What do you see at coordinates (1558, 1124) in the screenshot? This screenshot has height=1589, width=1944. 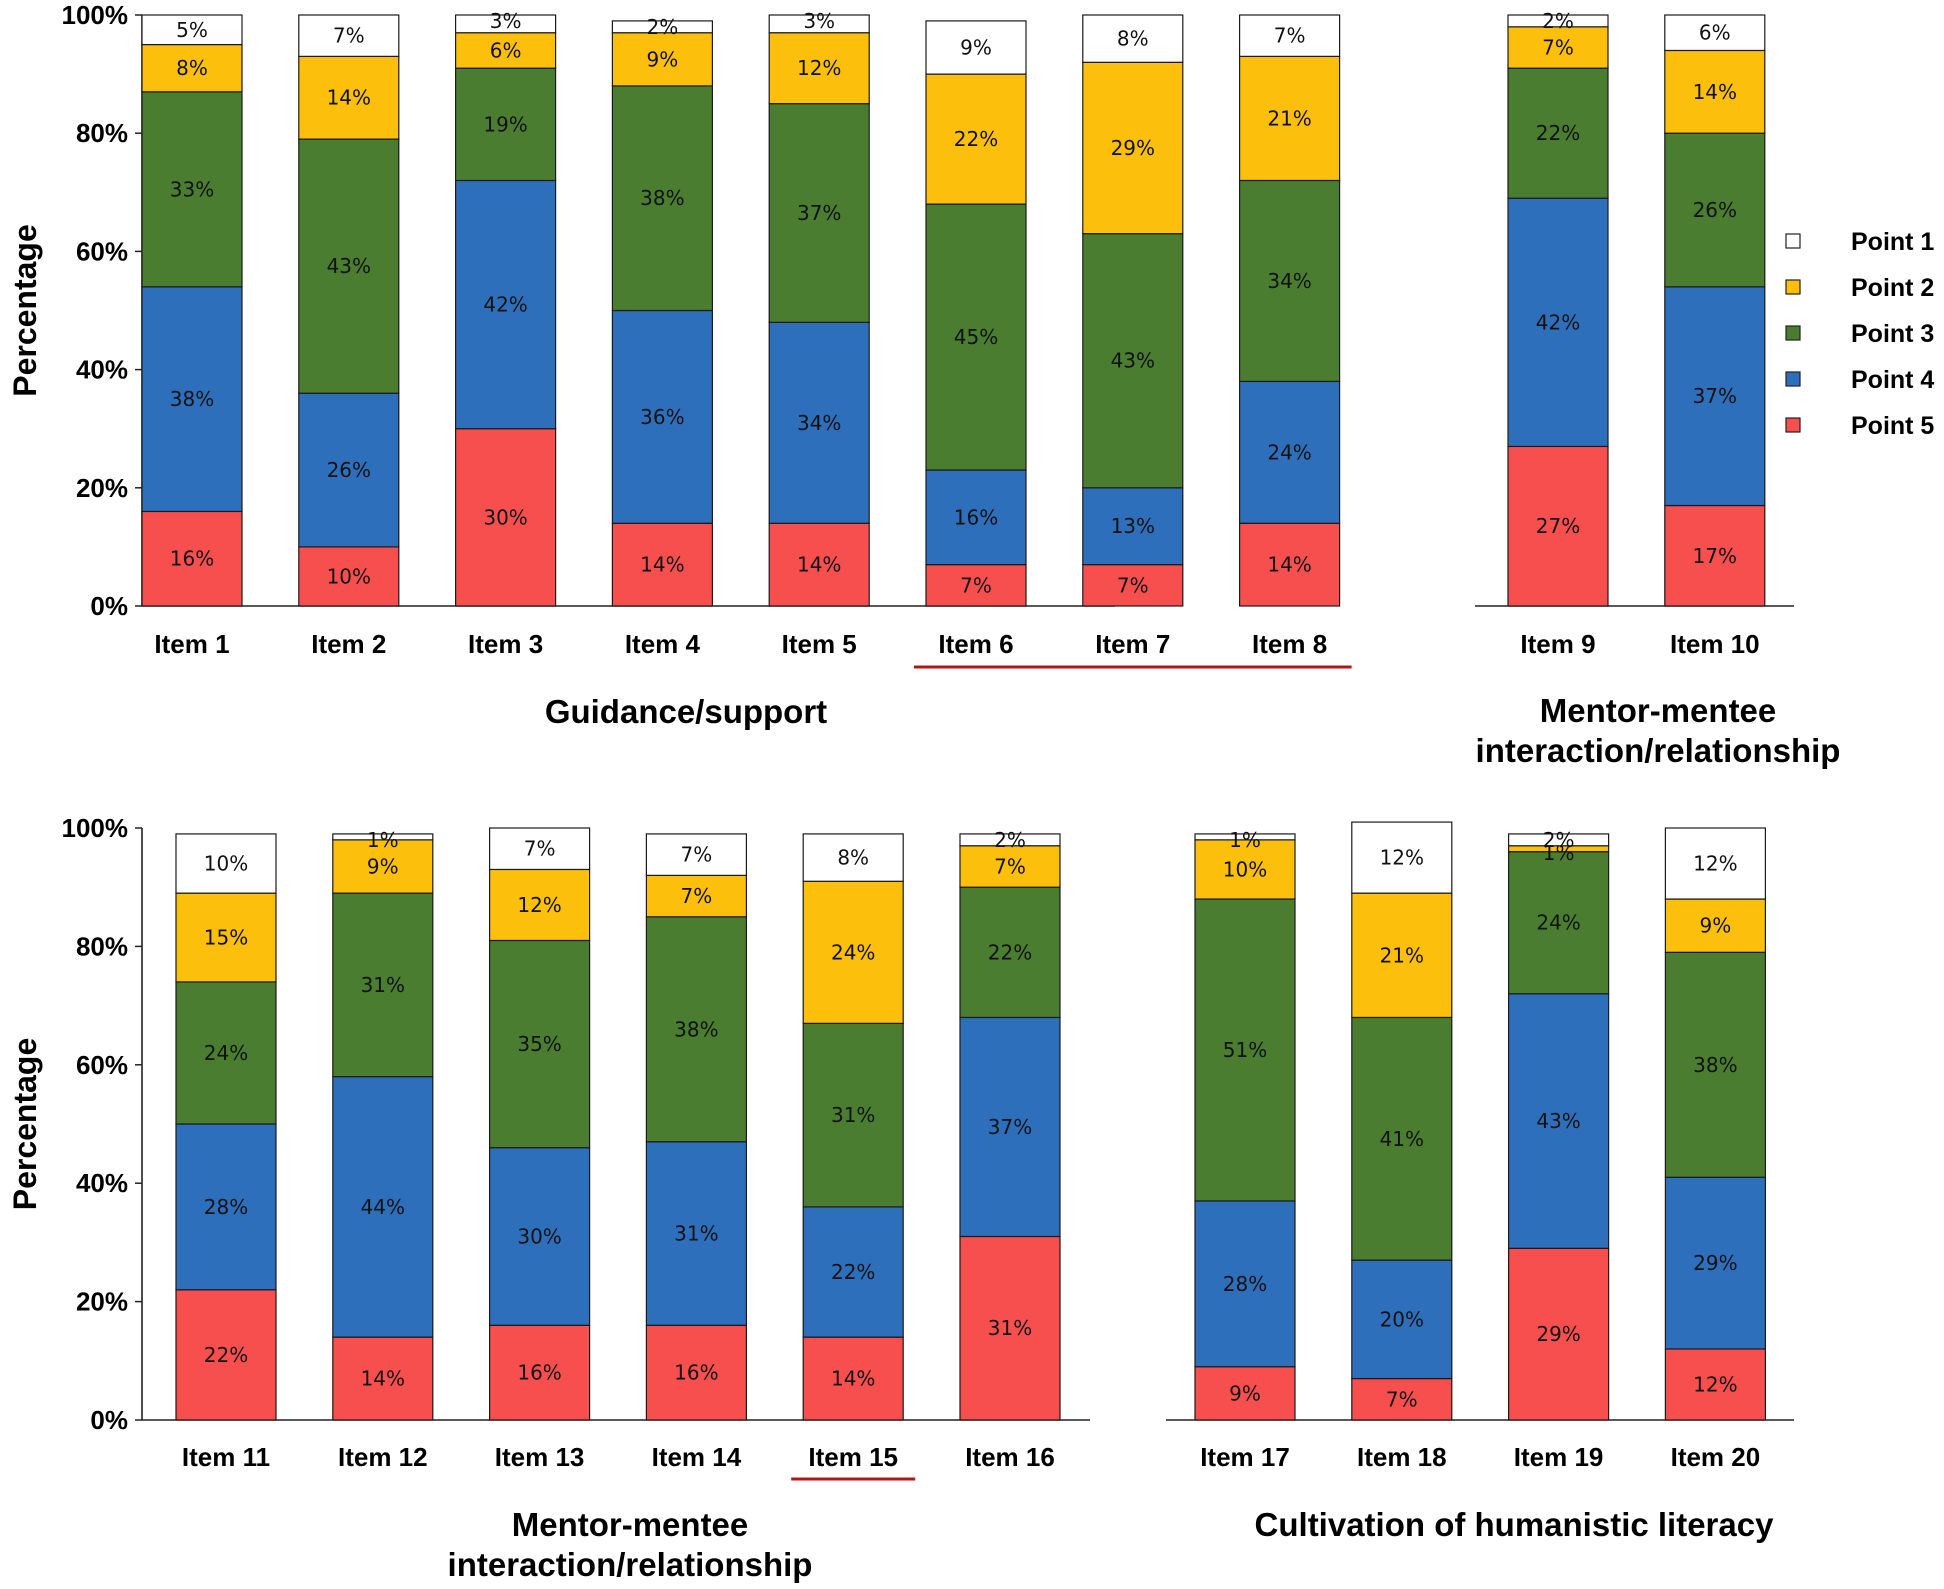 I see `bar-item-19: 29%43%24%1%2%` at bounding box center [1558, 1124].